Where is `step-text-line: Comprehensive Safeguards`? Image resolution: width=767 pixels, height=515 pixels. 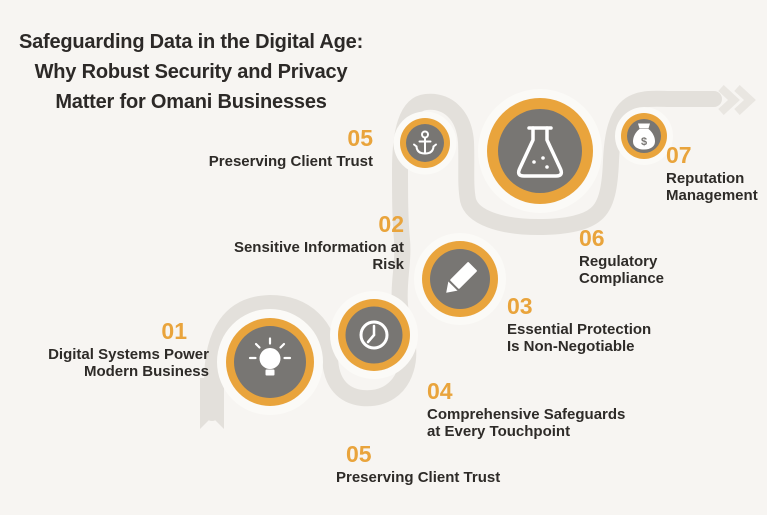 step-text-line: Comprehensive Safeguards is located at coordinates (526, 414).